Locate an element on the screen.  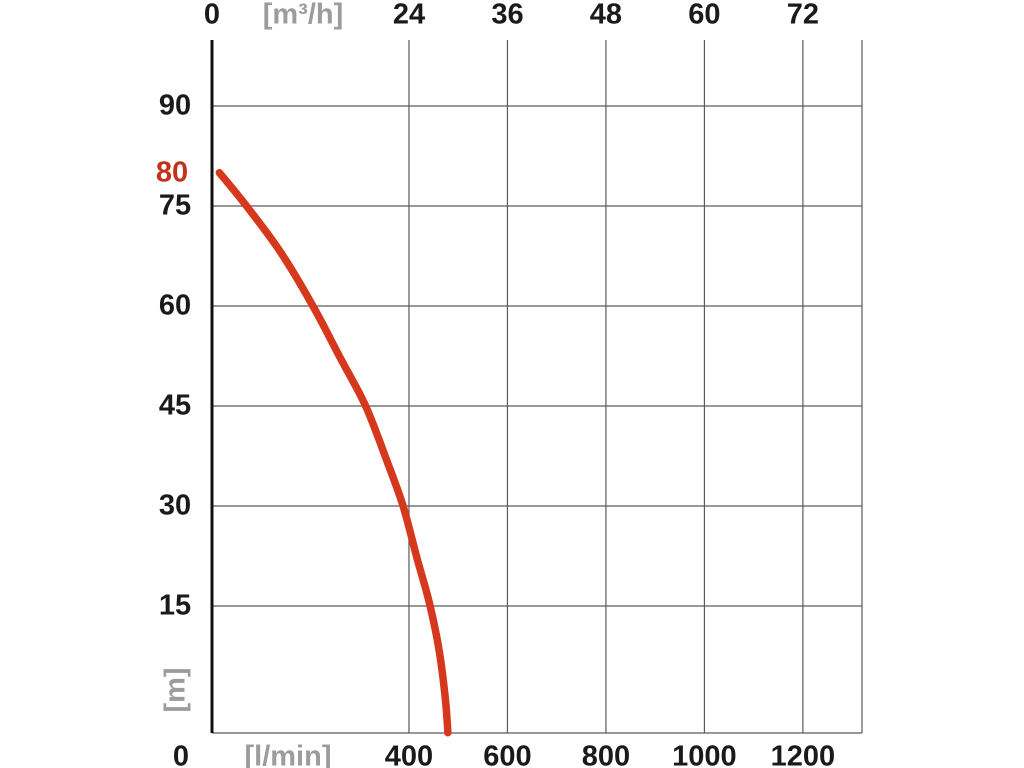
x-axis-bottom-tick-label: 1000 is located at coordinates (704, 754).